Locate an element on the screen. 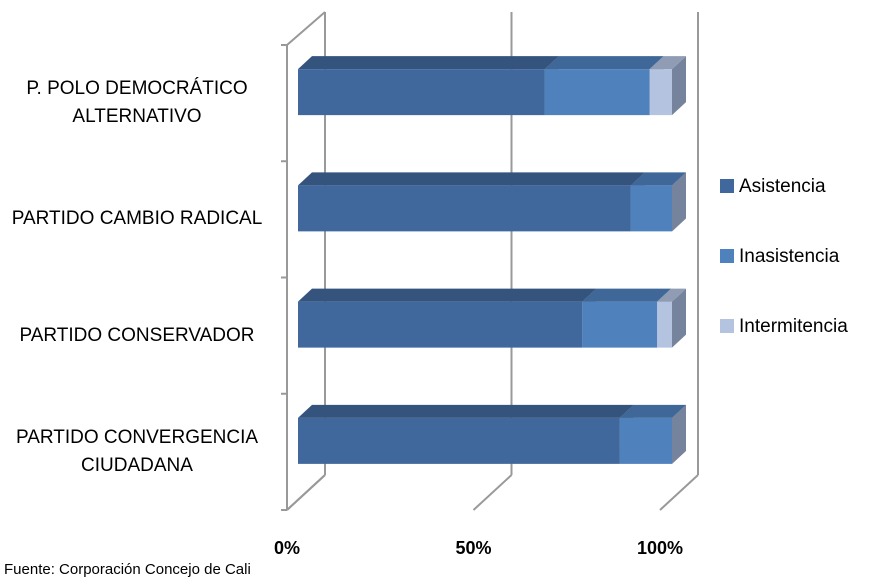  category-label: P. POLO DEMOCRÁTICO ALTERNATIVO is located at coordinates (137, 103).